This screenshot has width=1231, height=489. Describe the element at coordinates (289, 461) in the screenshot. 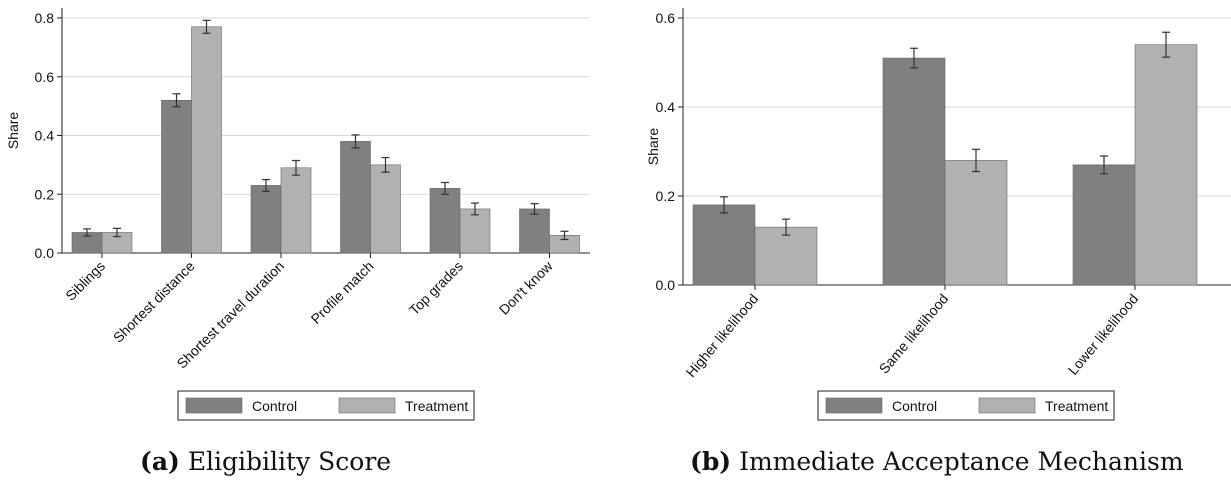

I see `caption-a-text: Eligibility Score` at that location.